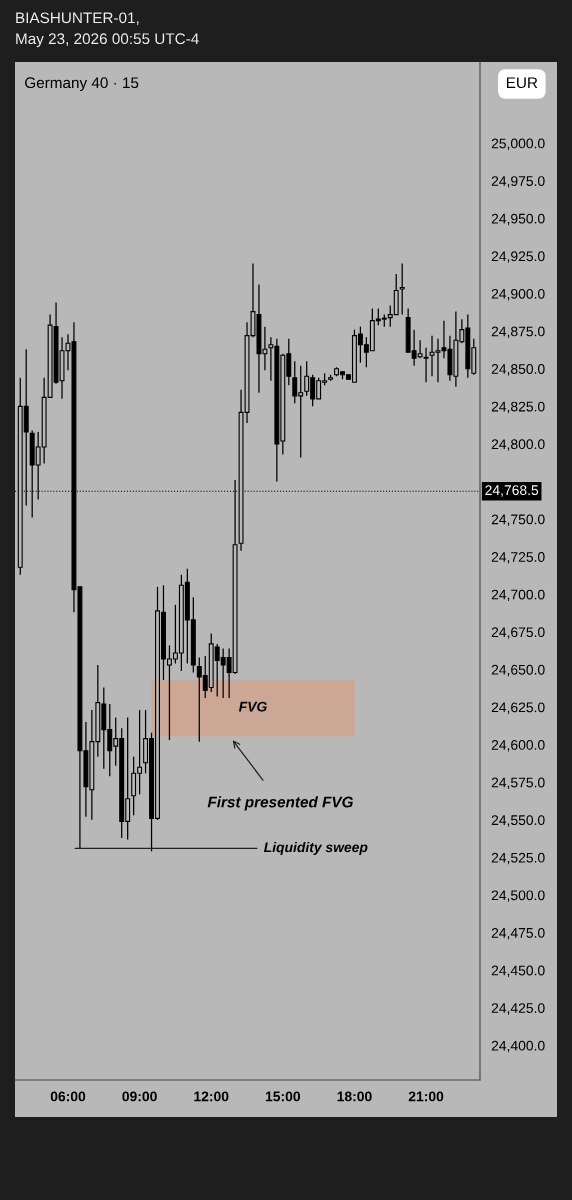  I want to click on y-tick-label: 24,625.0, so click(518, 708).